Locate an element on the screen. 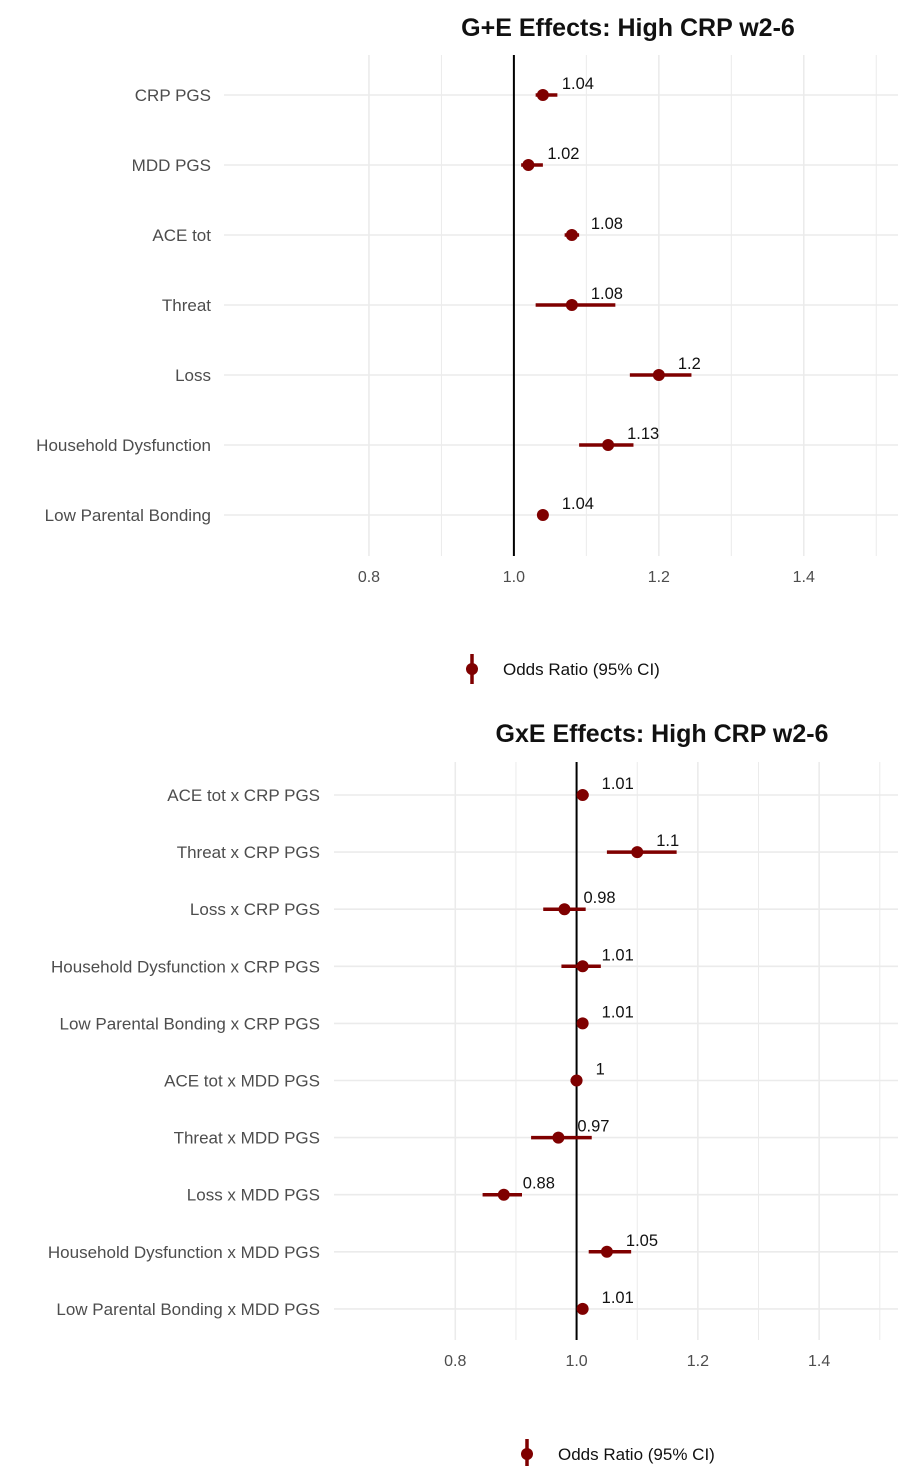 This screenshot has height=1466, width=898. or-value-label: 1.2 is located at coordinates (689, 364).